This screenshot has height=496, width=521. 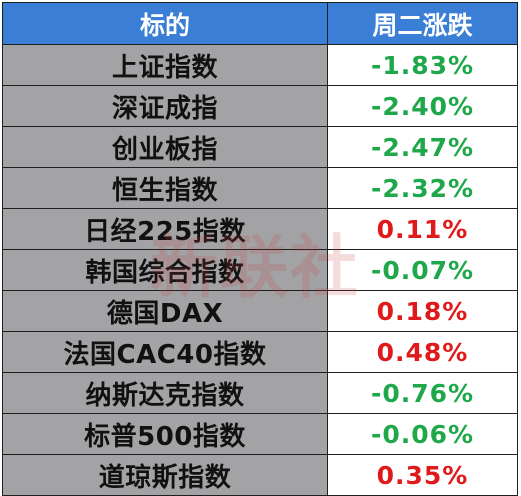 I want to click on table-row: 深证成指 -2.40%, so click(x=260, y=106).